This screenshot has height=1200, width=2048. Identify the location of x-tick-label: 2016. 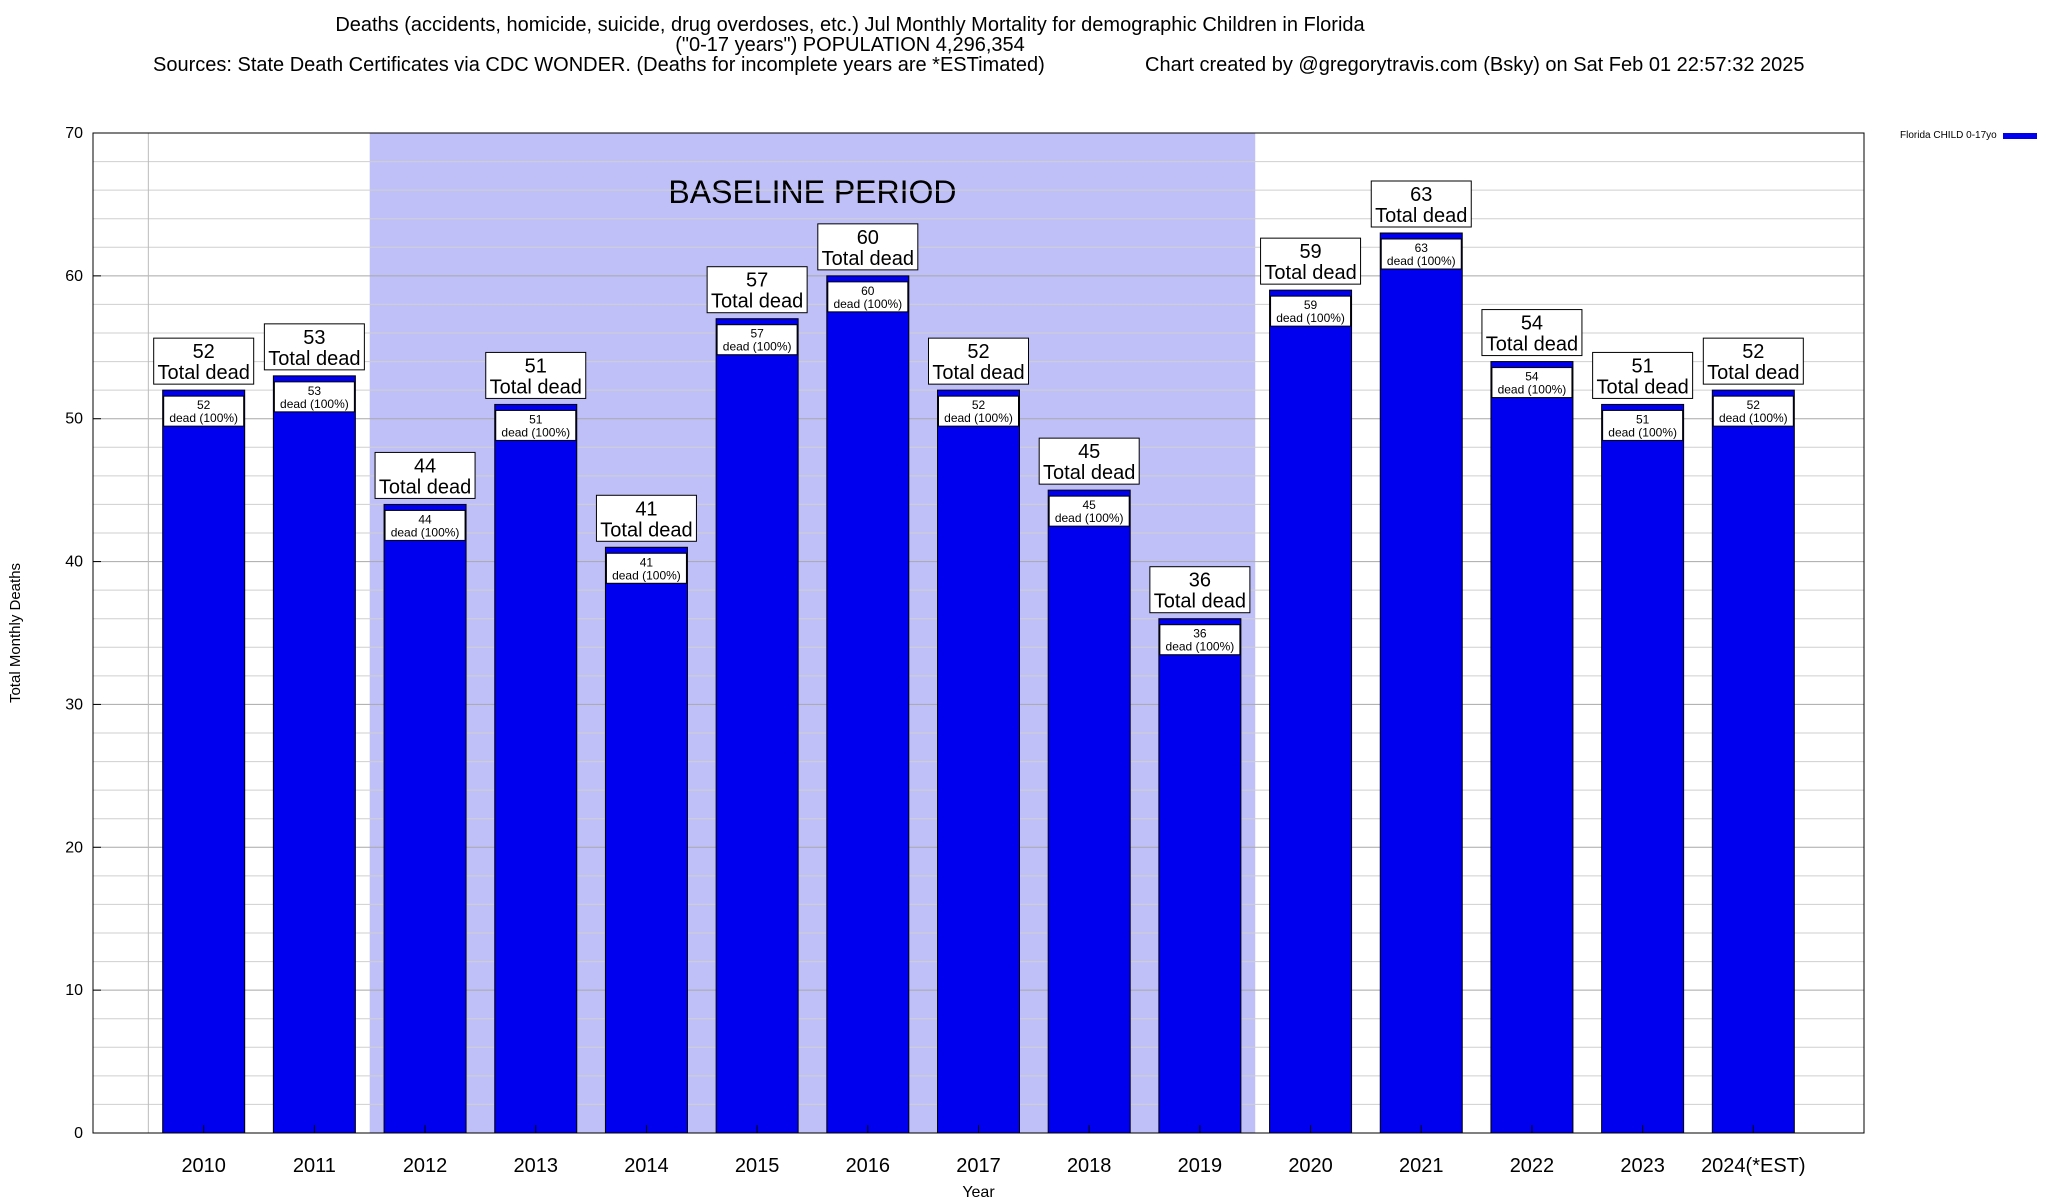
(868, 1166).